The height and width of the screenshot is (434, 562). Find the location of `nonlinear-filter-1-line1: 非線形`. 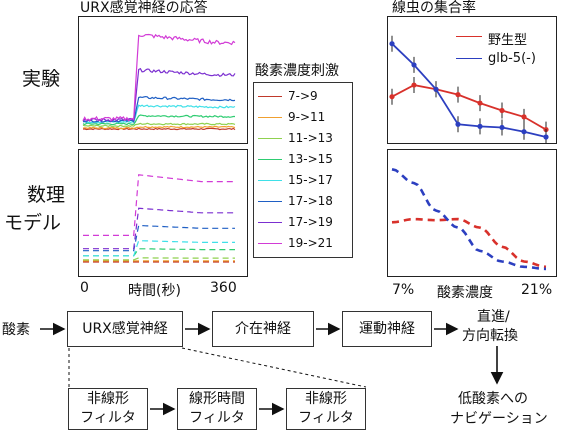

nonlinear-filter-1-line1: 非線形 is located at coordinates (107, 399).